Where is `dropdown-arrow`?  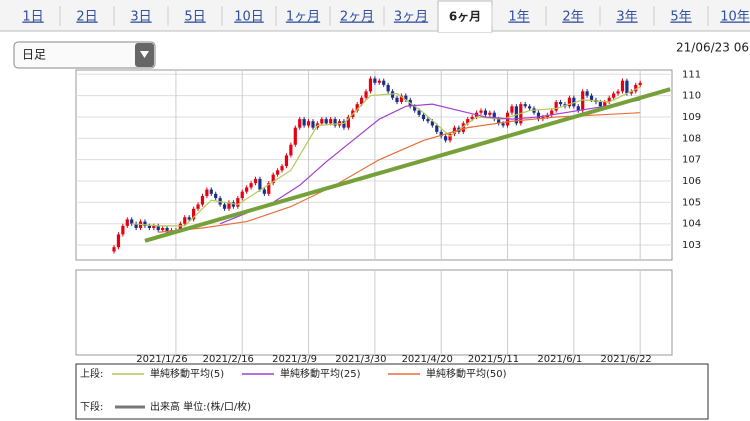 dropdown-arrow is located at coordinates (144, 54).